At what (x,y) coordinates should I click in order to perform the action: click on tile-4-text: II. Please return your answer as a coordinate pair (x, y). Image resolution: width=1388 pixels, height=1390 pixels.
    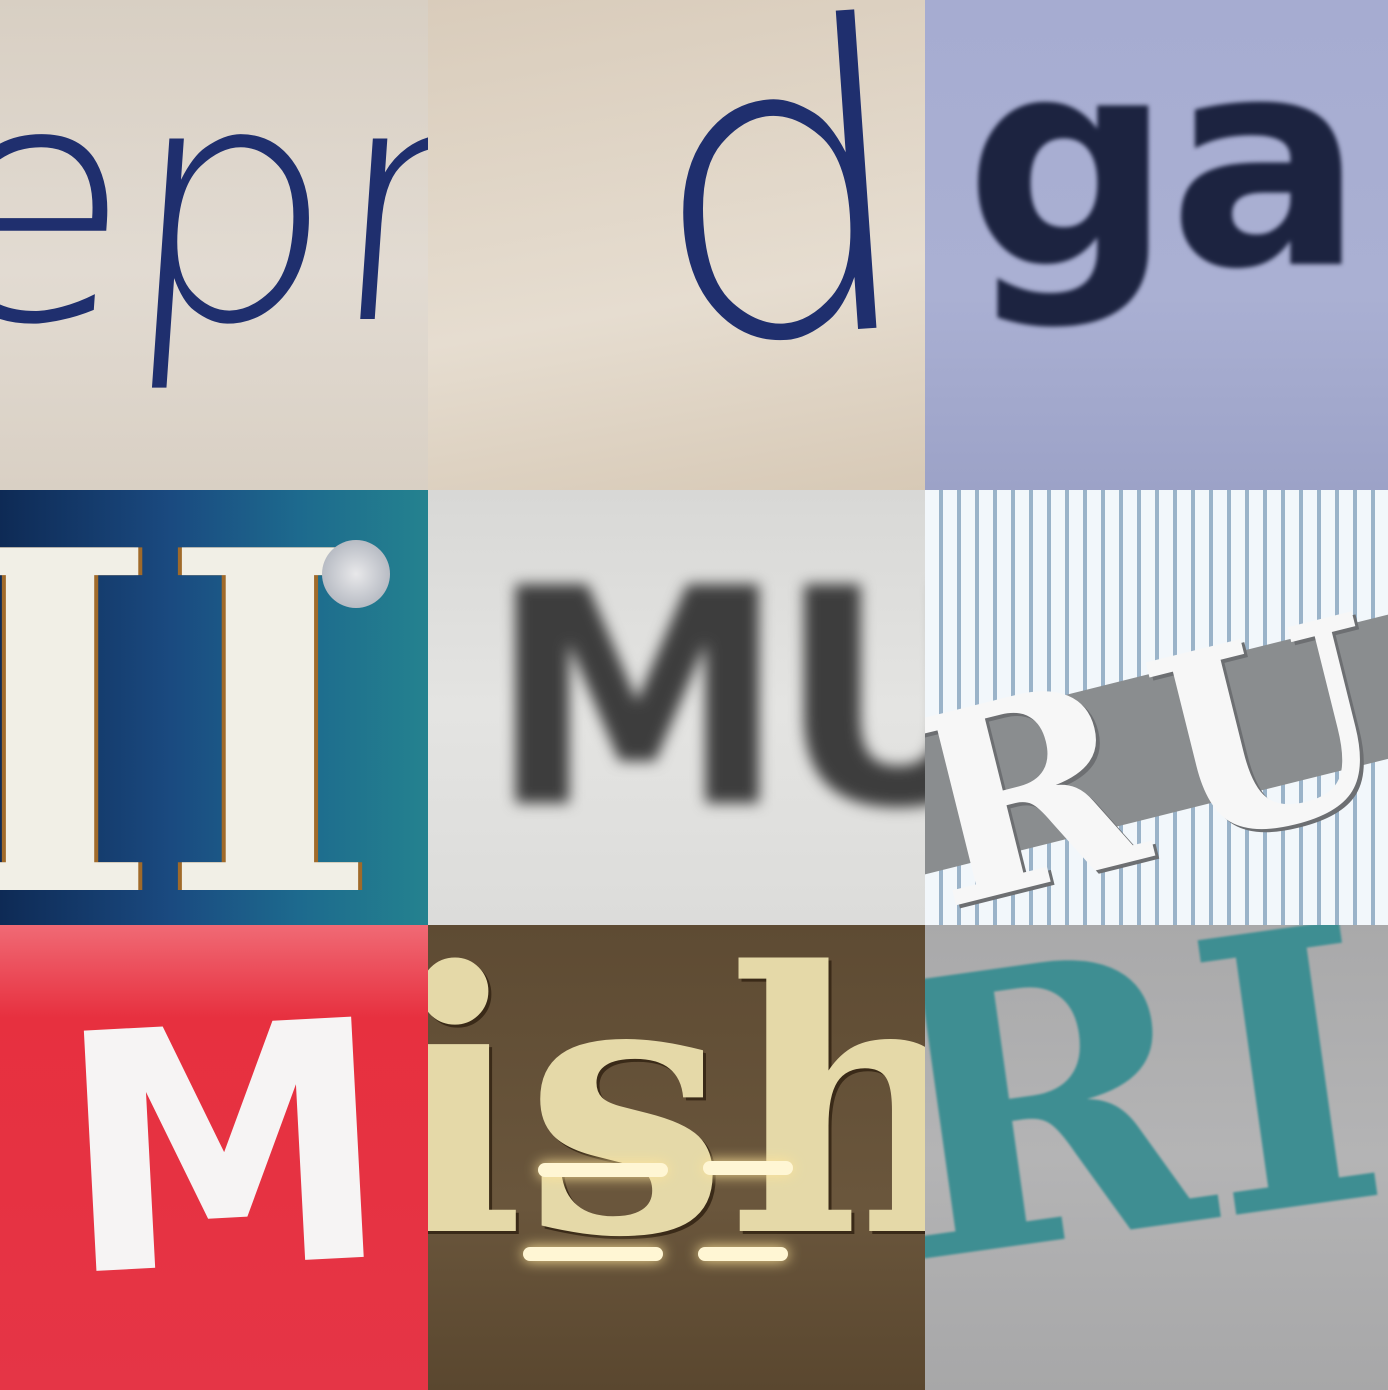
    Looking at the image, I should click on (190, 707).